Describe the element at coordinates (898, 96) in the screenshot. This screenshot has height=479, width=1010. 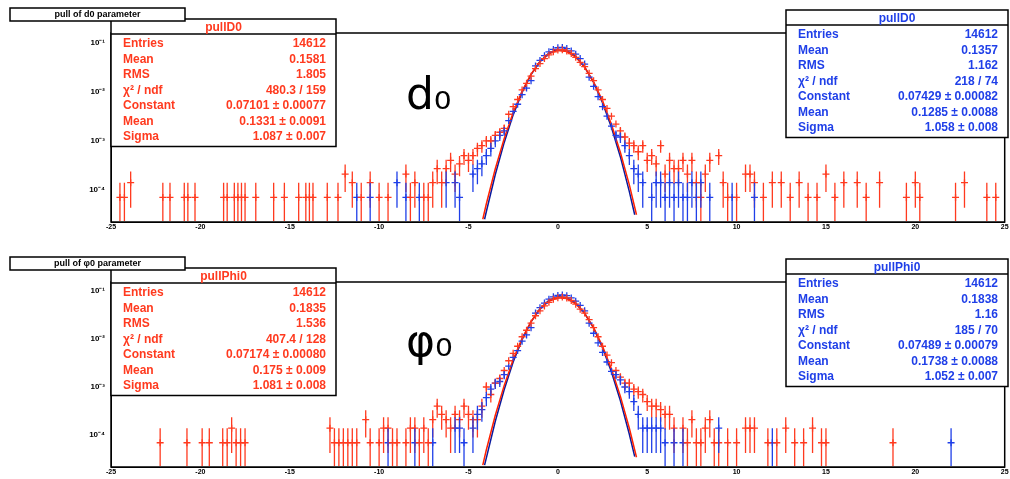
I see `text: Constant 0.07429 ± 0.00082` at that location.